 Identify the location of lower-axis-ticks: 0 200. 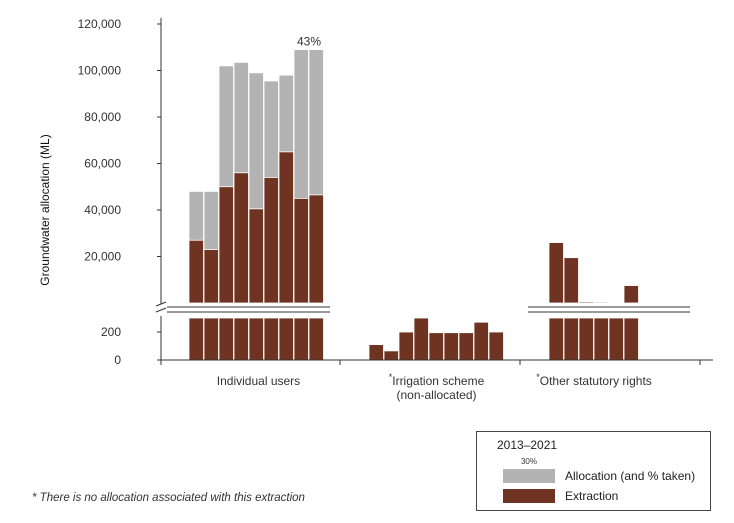
(131, 346).